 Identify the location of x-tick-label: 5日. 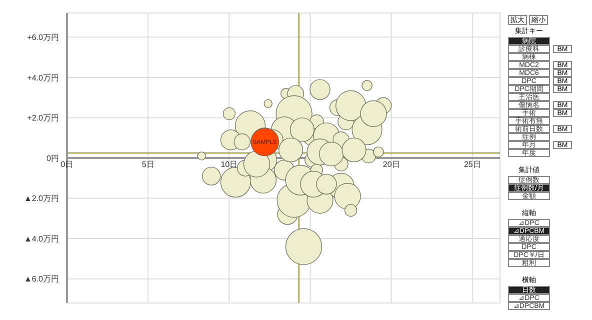
(148, 164).